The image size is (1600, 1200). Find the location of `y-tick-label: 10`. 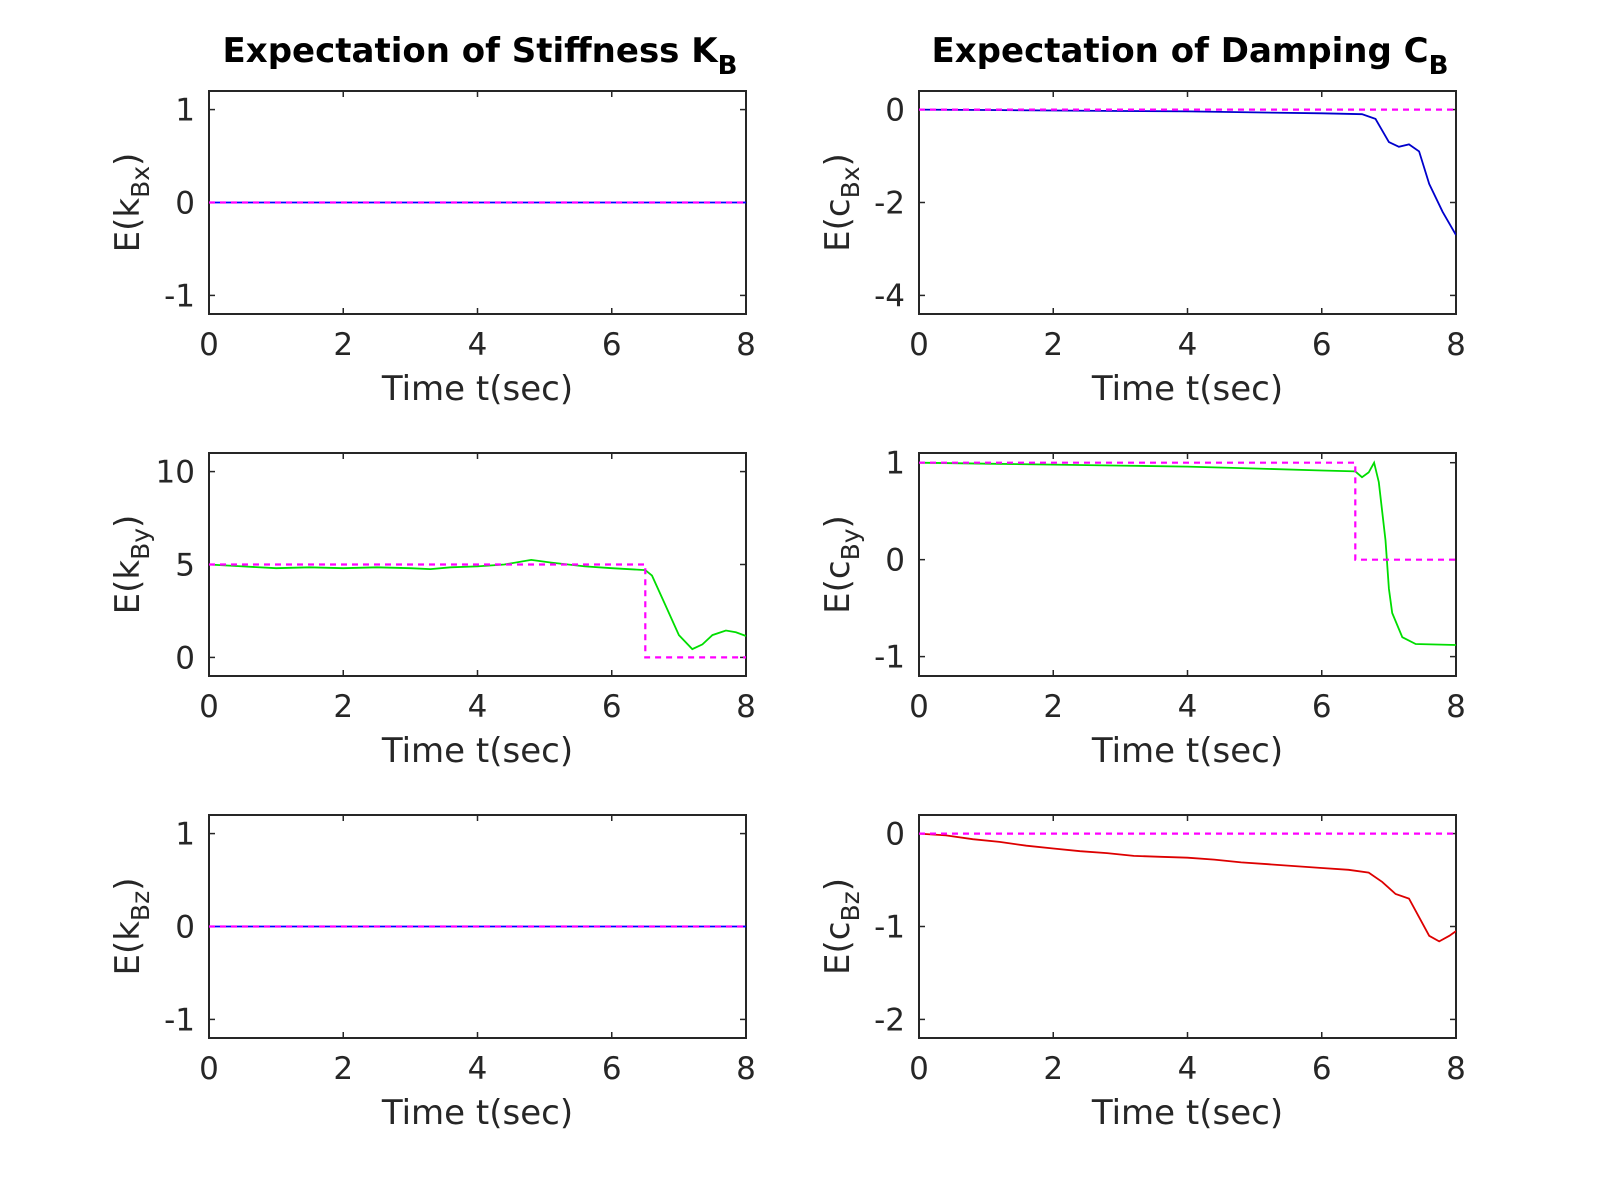

y-tick-label: 10 is located at coordinates (175, 473).